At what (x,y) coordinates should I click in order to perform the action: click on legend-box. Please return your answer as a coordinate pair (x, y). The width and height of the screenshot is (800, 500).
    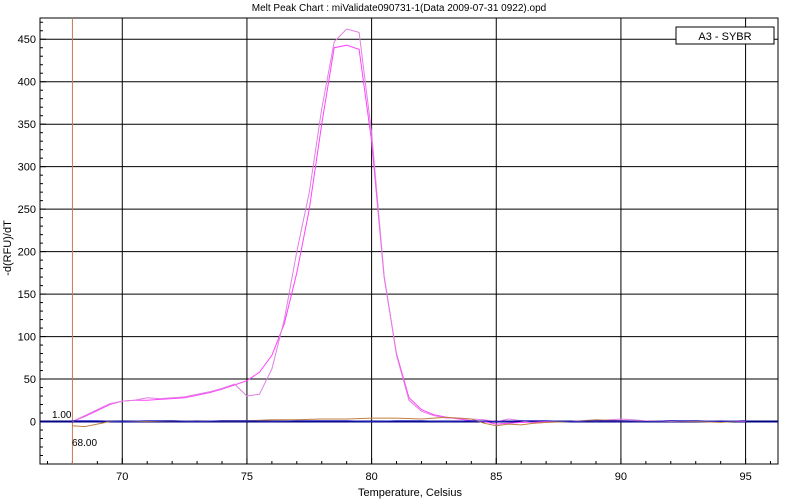
    Looking at the image, I should click on (725, 35).